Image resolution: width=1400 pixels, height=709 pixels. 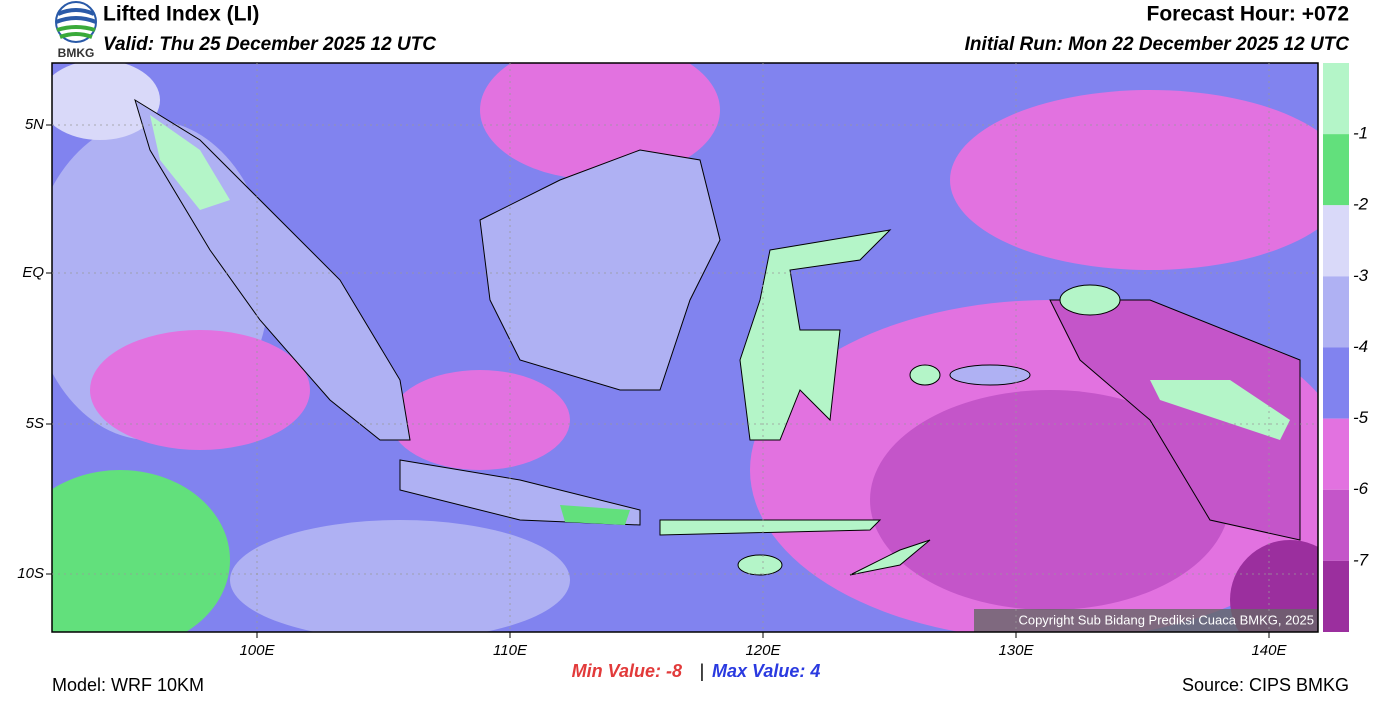 I want to click on legend-label: -7, so click(x=1361, y=559).